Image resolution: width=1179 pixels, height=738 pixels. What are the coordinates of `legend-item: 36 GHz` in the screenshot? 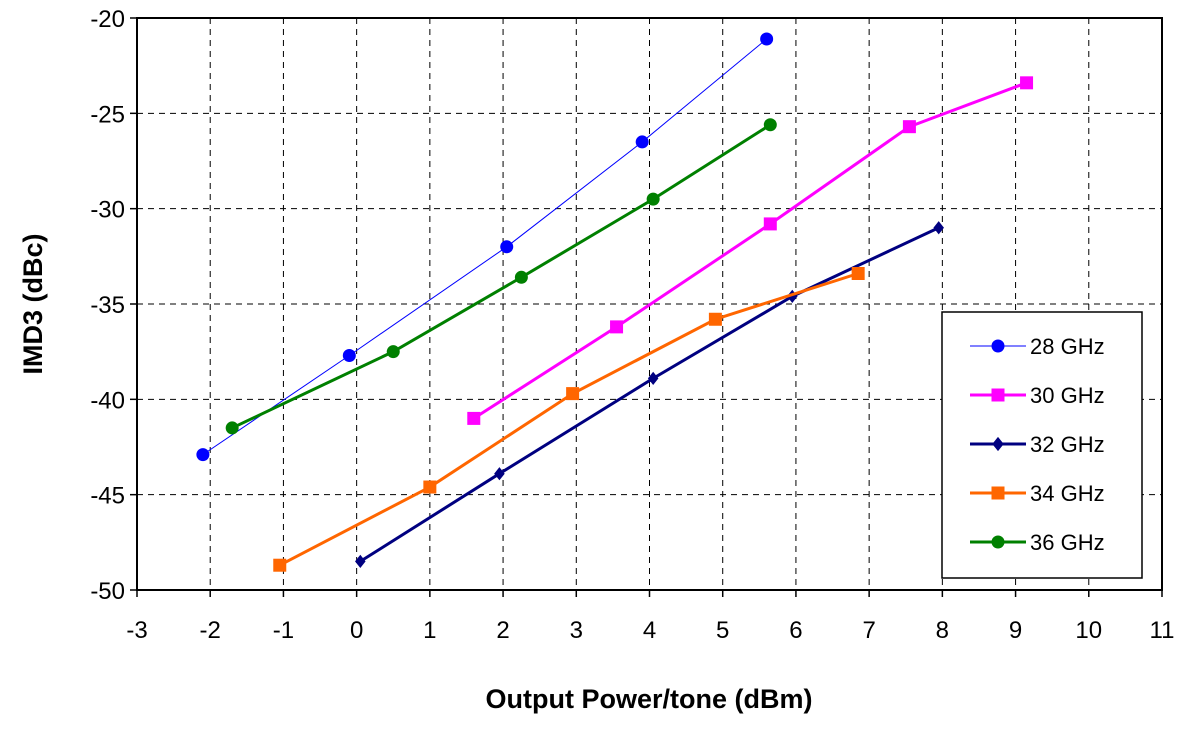 It's located at (1037, 542).